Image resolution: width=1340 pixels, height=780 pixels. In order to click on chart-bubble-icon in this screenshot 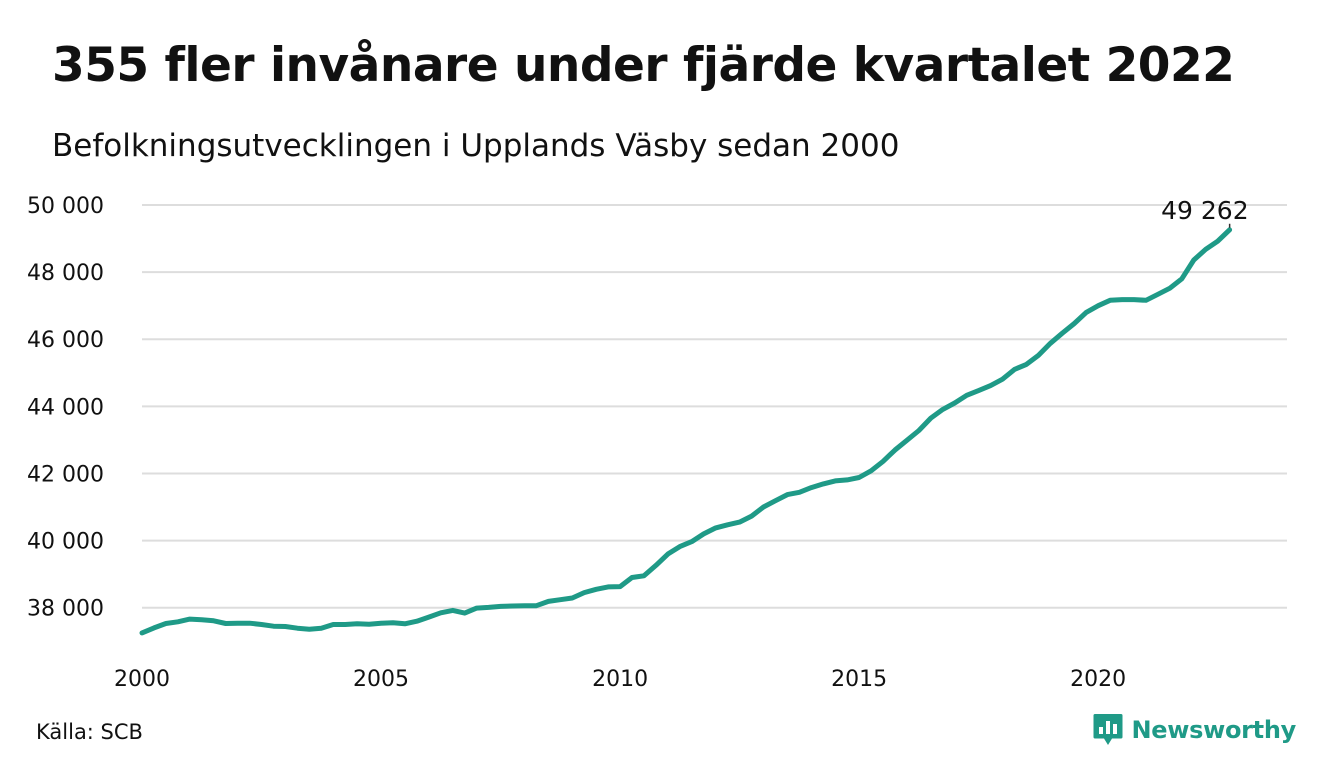, I will do `click(1108, 729)`.